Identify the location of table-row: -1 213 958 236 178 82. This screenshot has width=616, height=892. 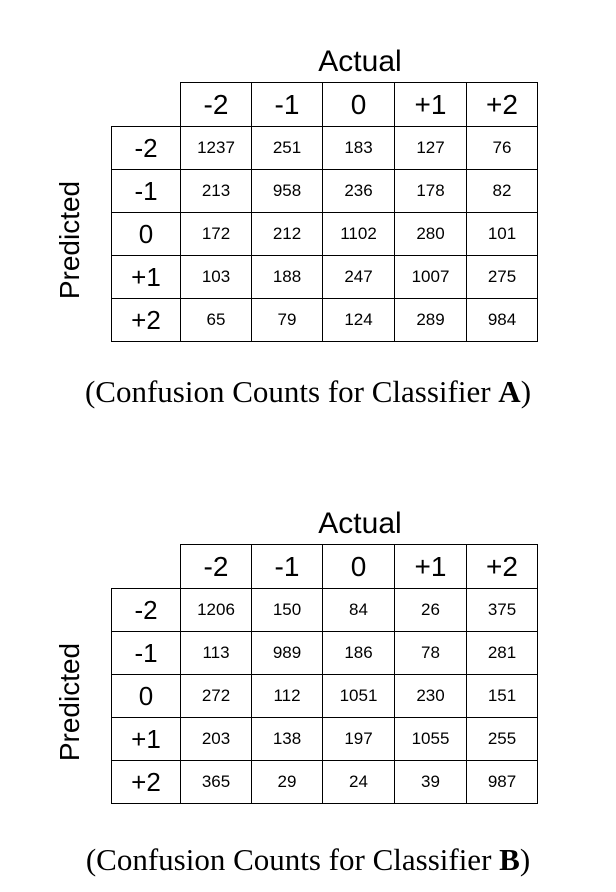
(324, 191).